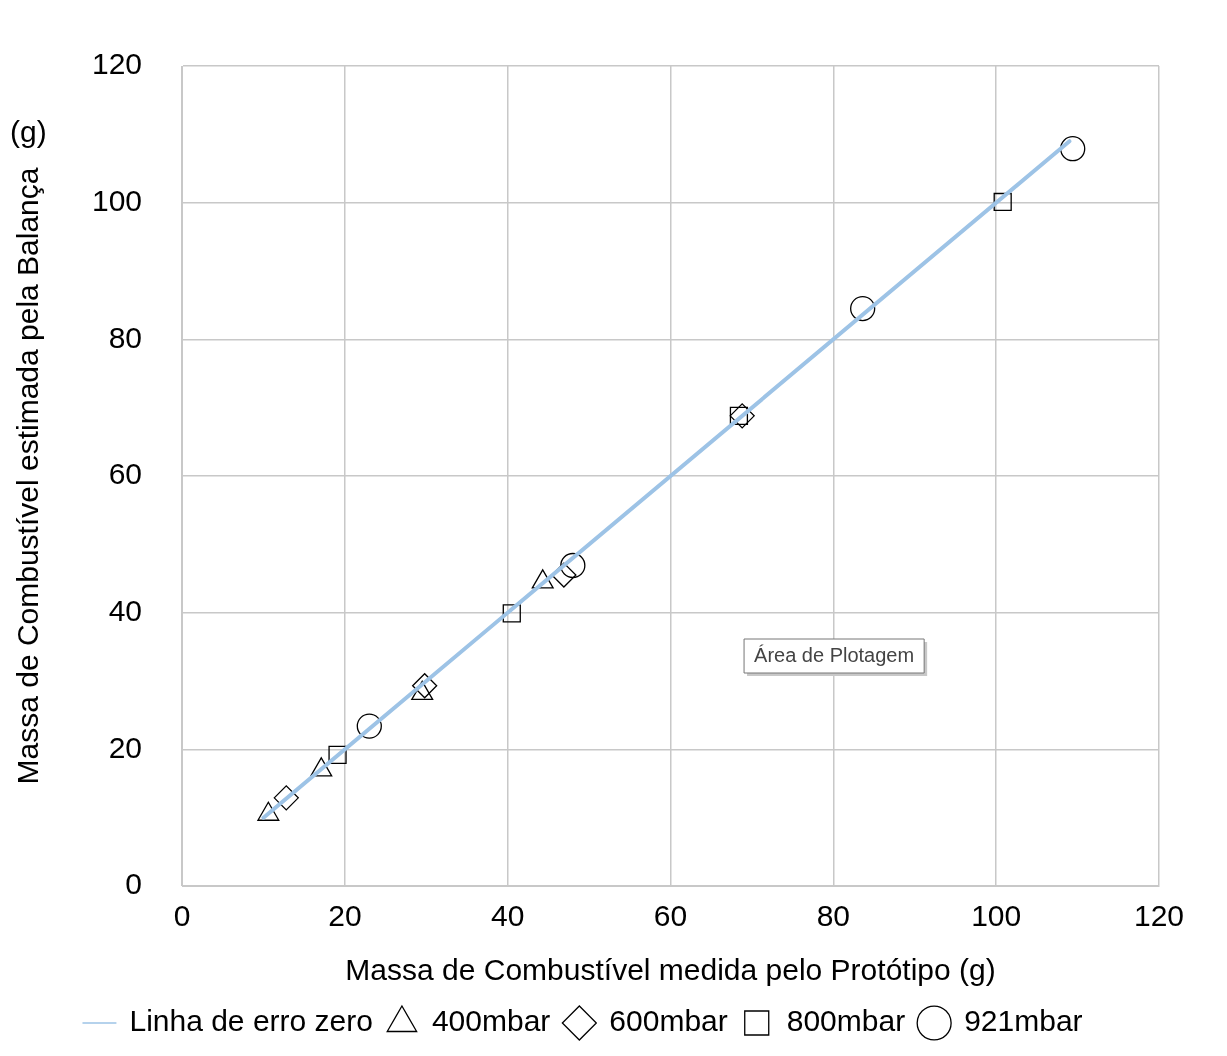  What do you see at coordinates (125, 610) in the screenshot?
I see `y-tick-label: 40` at bounding box center [125, 610].